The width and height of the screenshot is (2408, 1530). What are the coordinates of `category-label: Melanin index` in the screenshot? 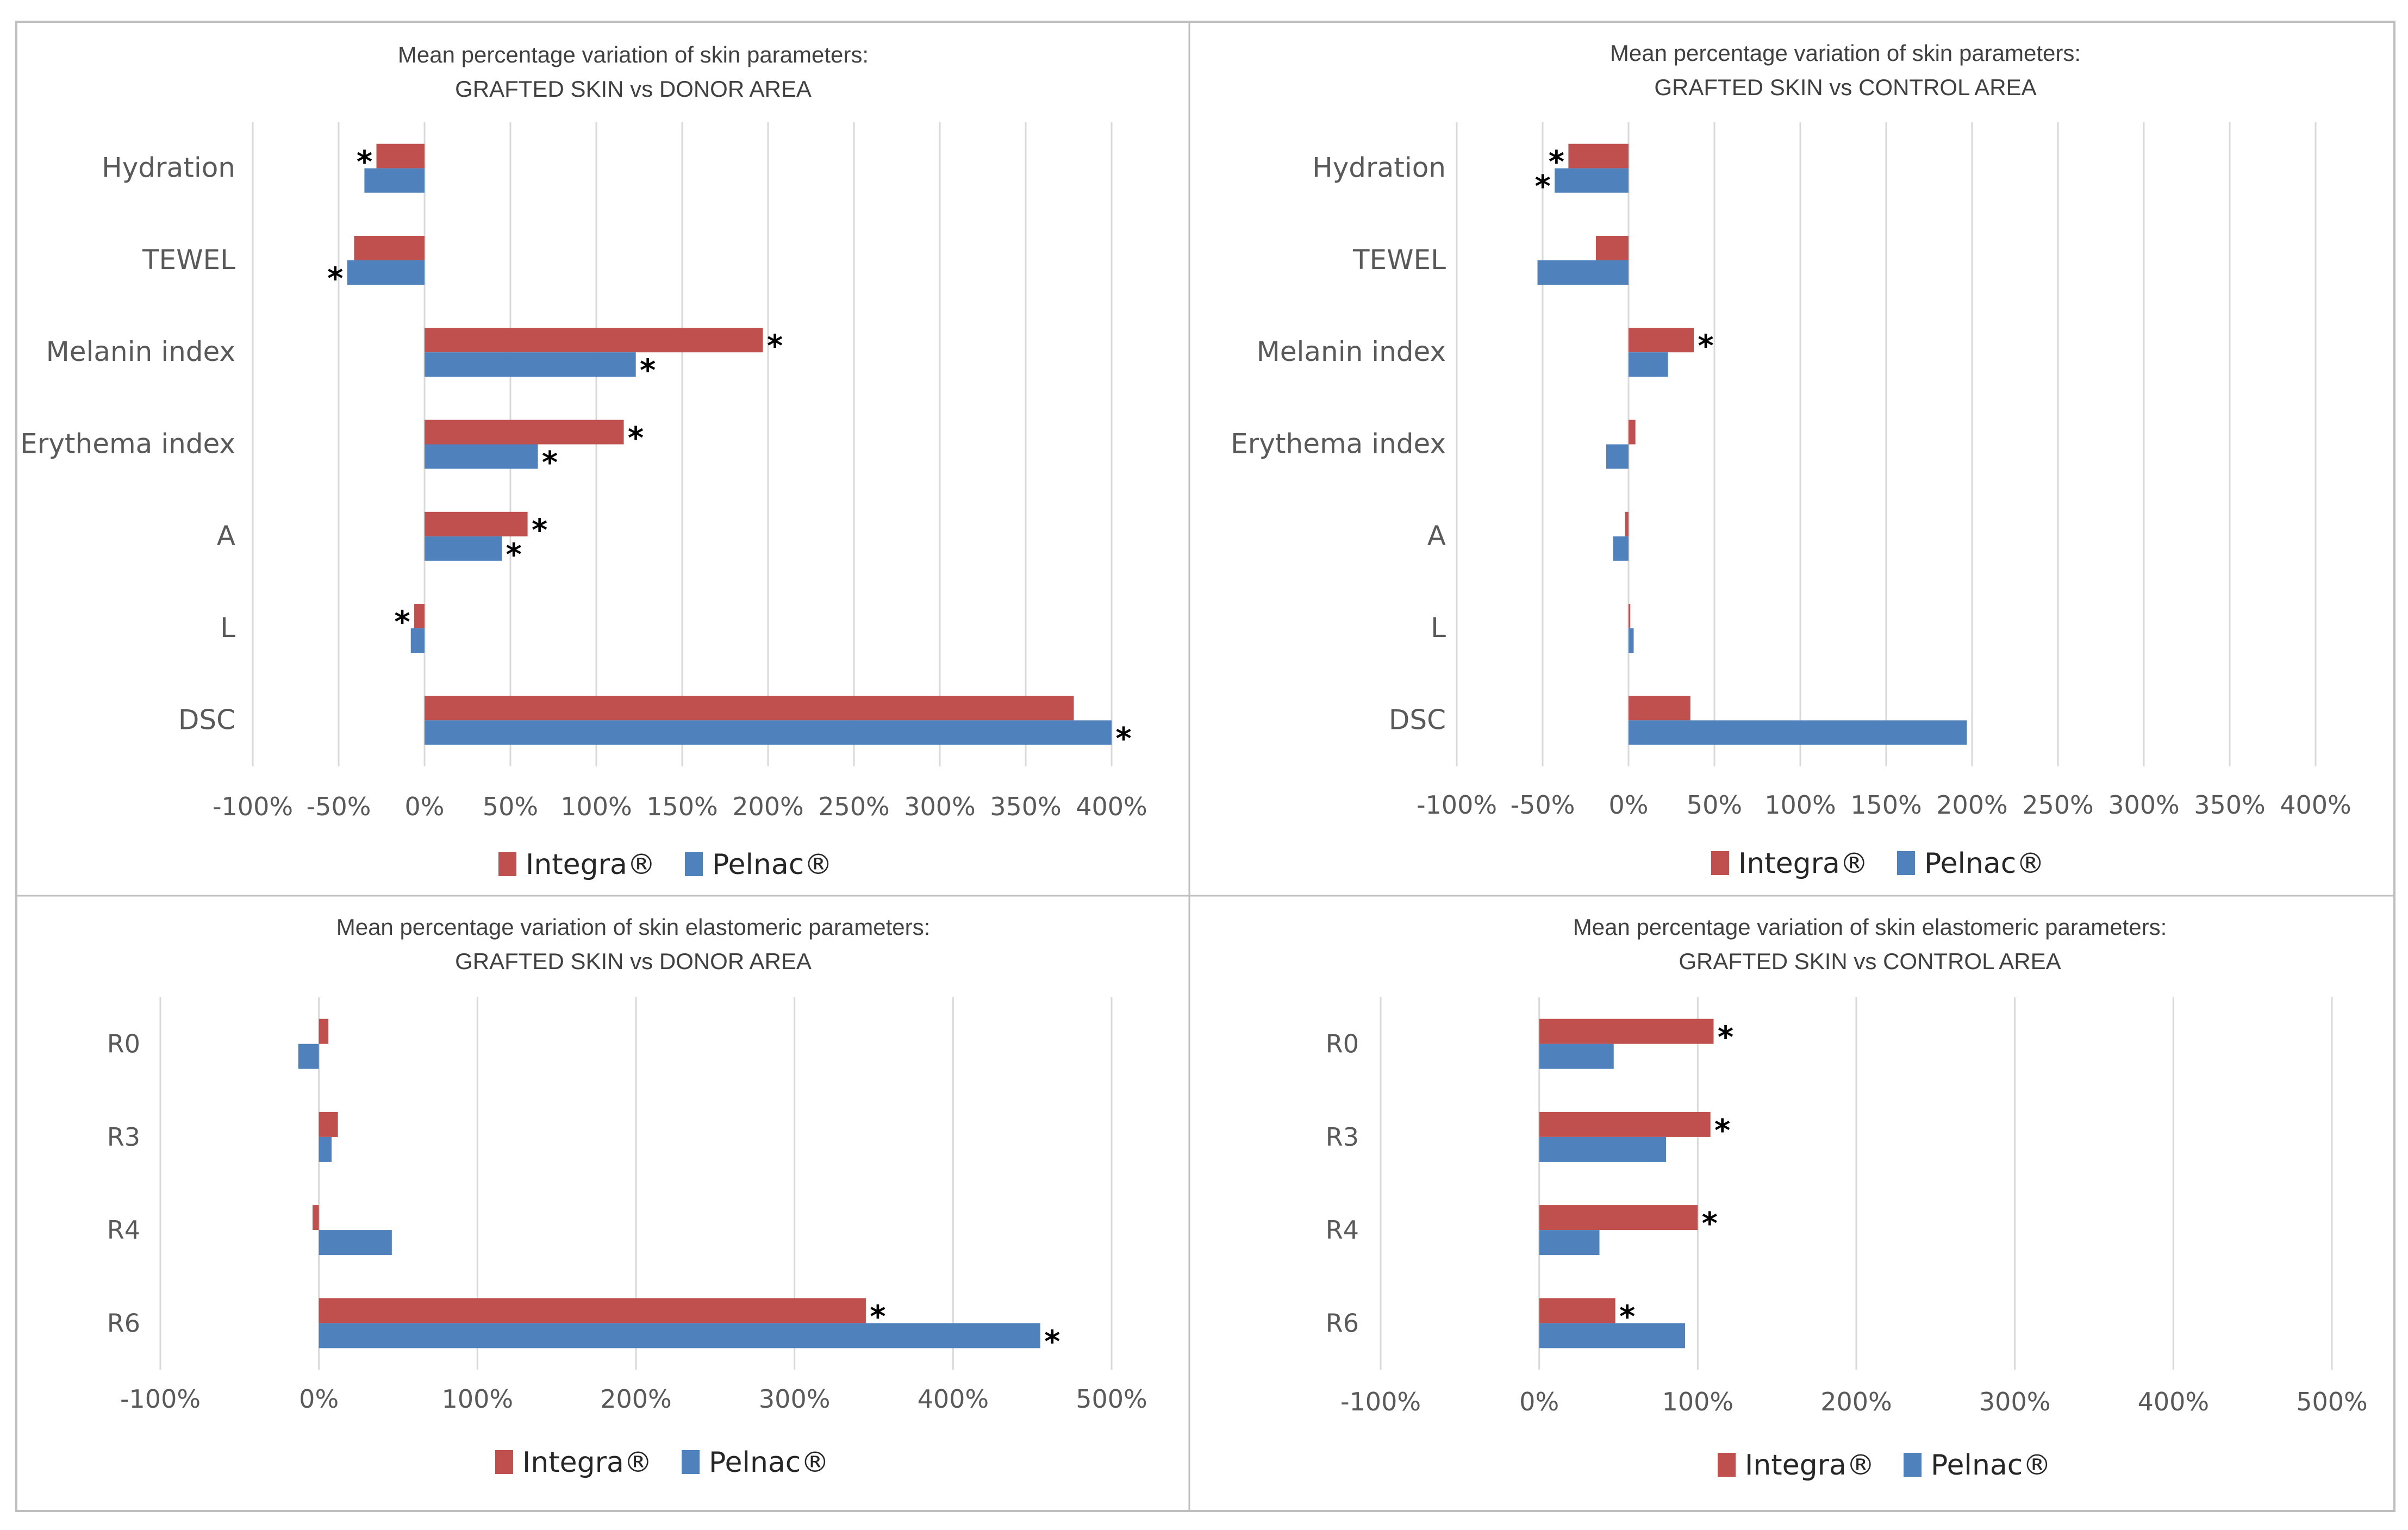 It's located at (140, 351).